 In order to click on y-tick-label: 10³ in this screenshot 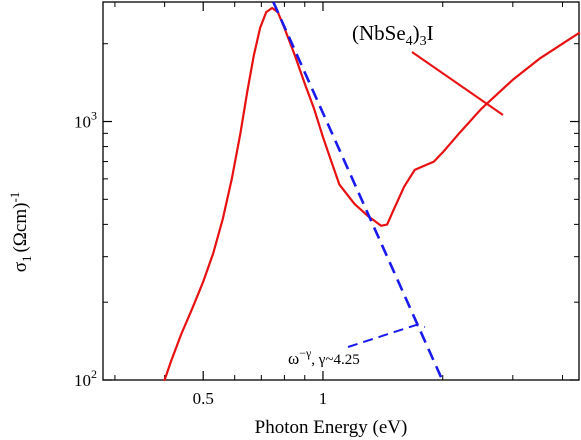, I will do `click(85, 120)`.